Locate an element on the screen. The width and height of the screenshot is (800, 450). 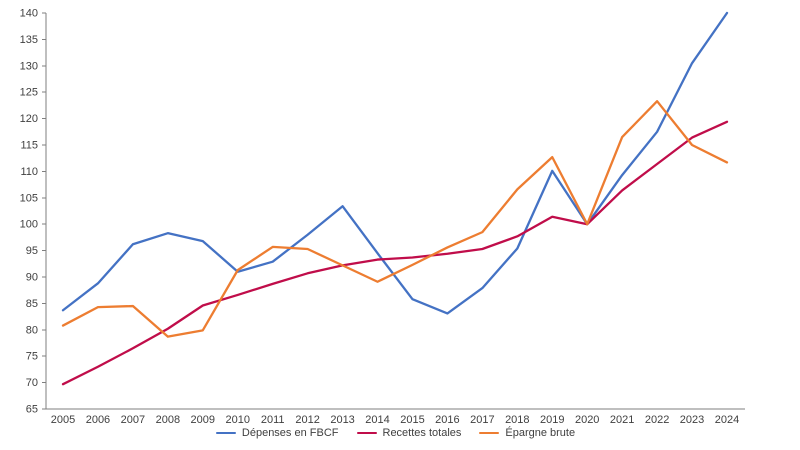
y-axis-tick-label: 90 is located at coordinates (32, 278).